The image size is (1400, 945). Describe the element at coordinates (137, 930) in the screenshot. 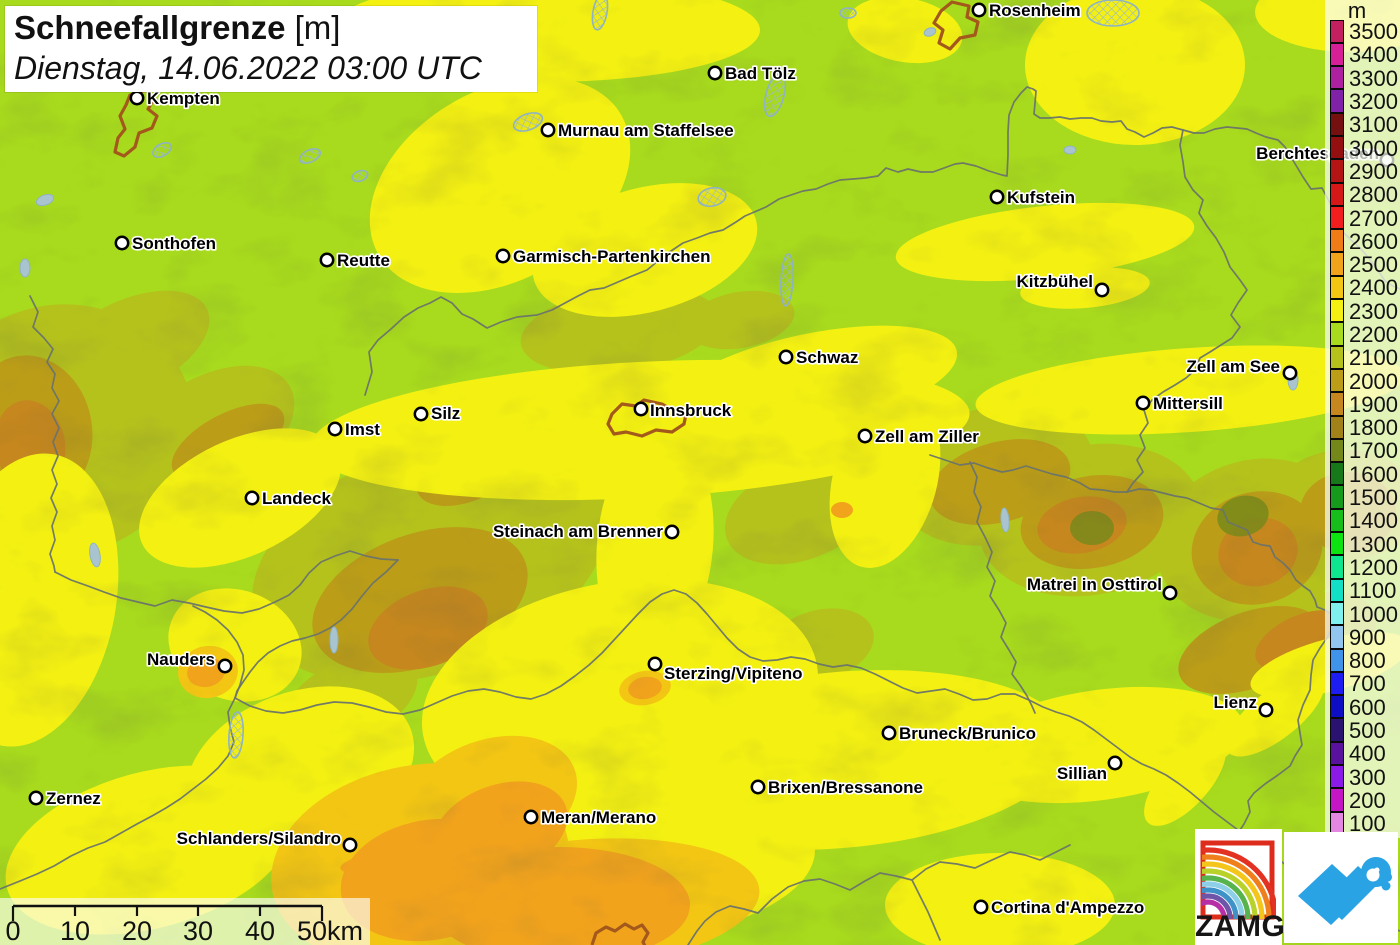

I see `scale-bar-tick-label: 20` at that location.